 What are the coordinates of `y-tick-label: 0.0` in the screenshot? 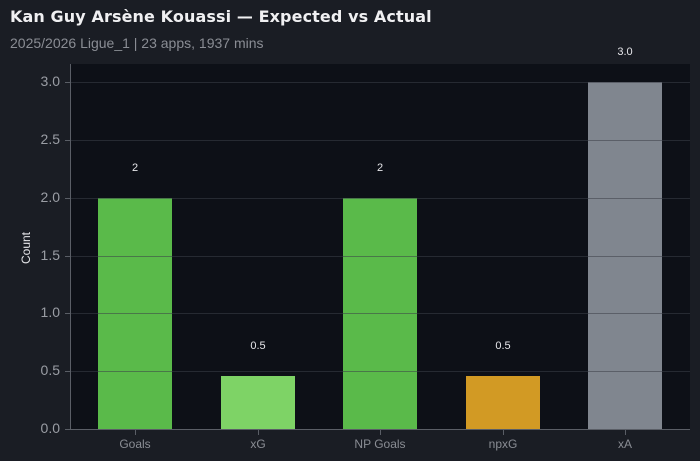 It's located at (50, 428).